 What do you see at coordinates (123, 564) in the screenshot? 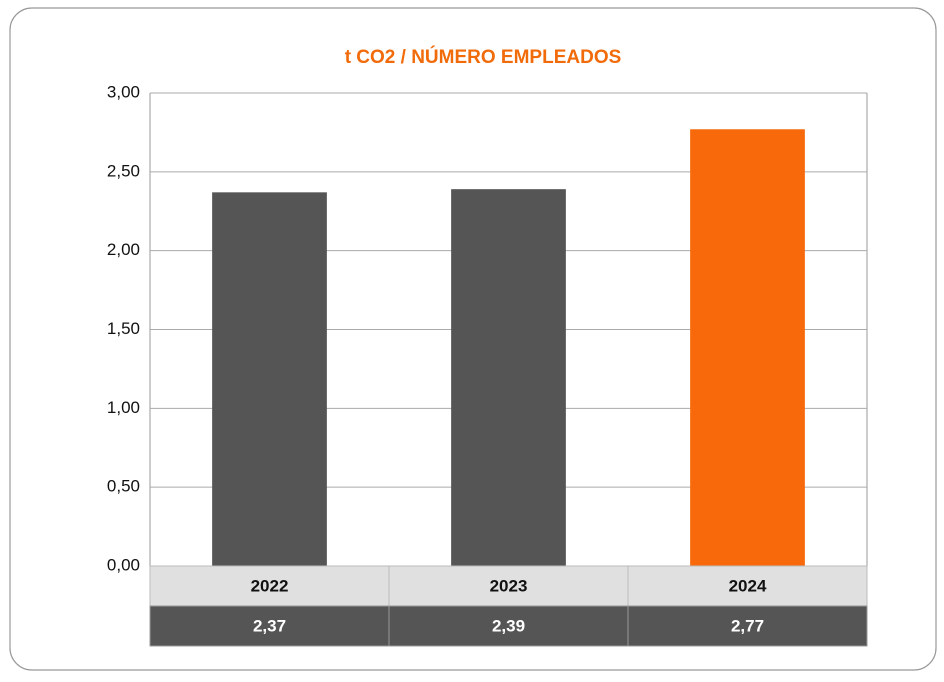
I see `y-tick-label: 0,00` at bounding box center [123, 564].